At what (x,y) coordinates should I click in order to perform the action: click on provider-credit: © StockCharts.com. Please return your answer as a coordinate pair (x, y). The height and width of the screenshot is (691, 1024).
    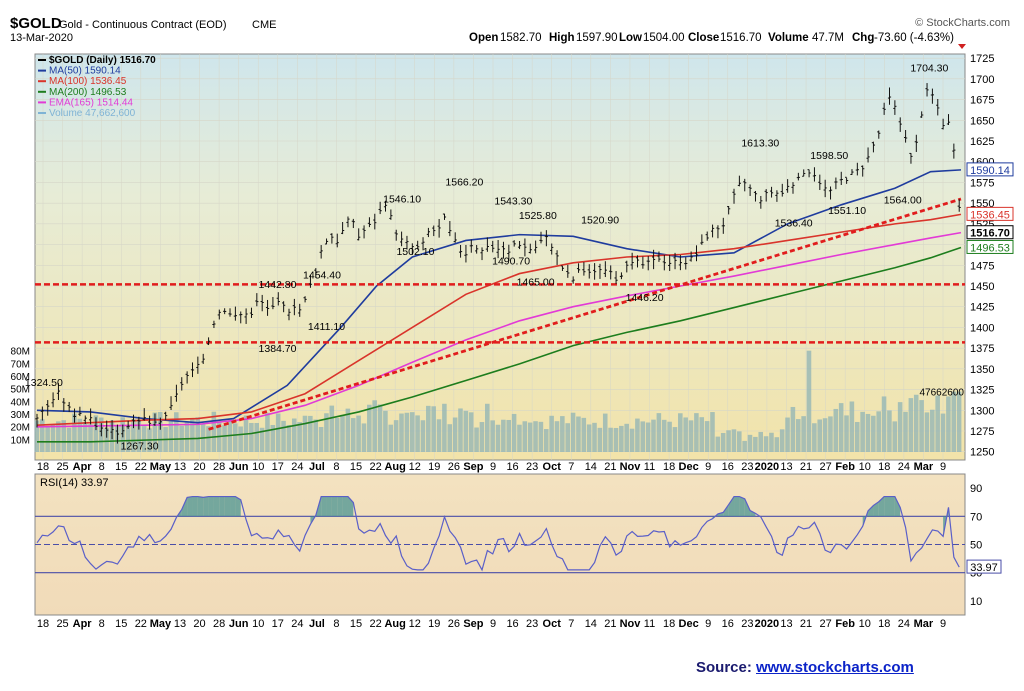
    Looking at the image, I should click on (962, 23).